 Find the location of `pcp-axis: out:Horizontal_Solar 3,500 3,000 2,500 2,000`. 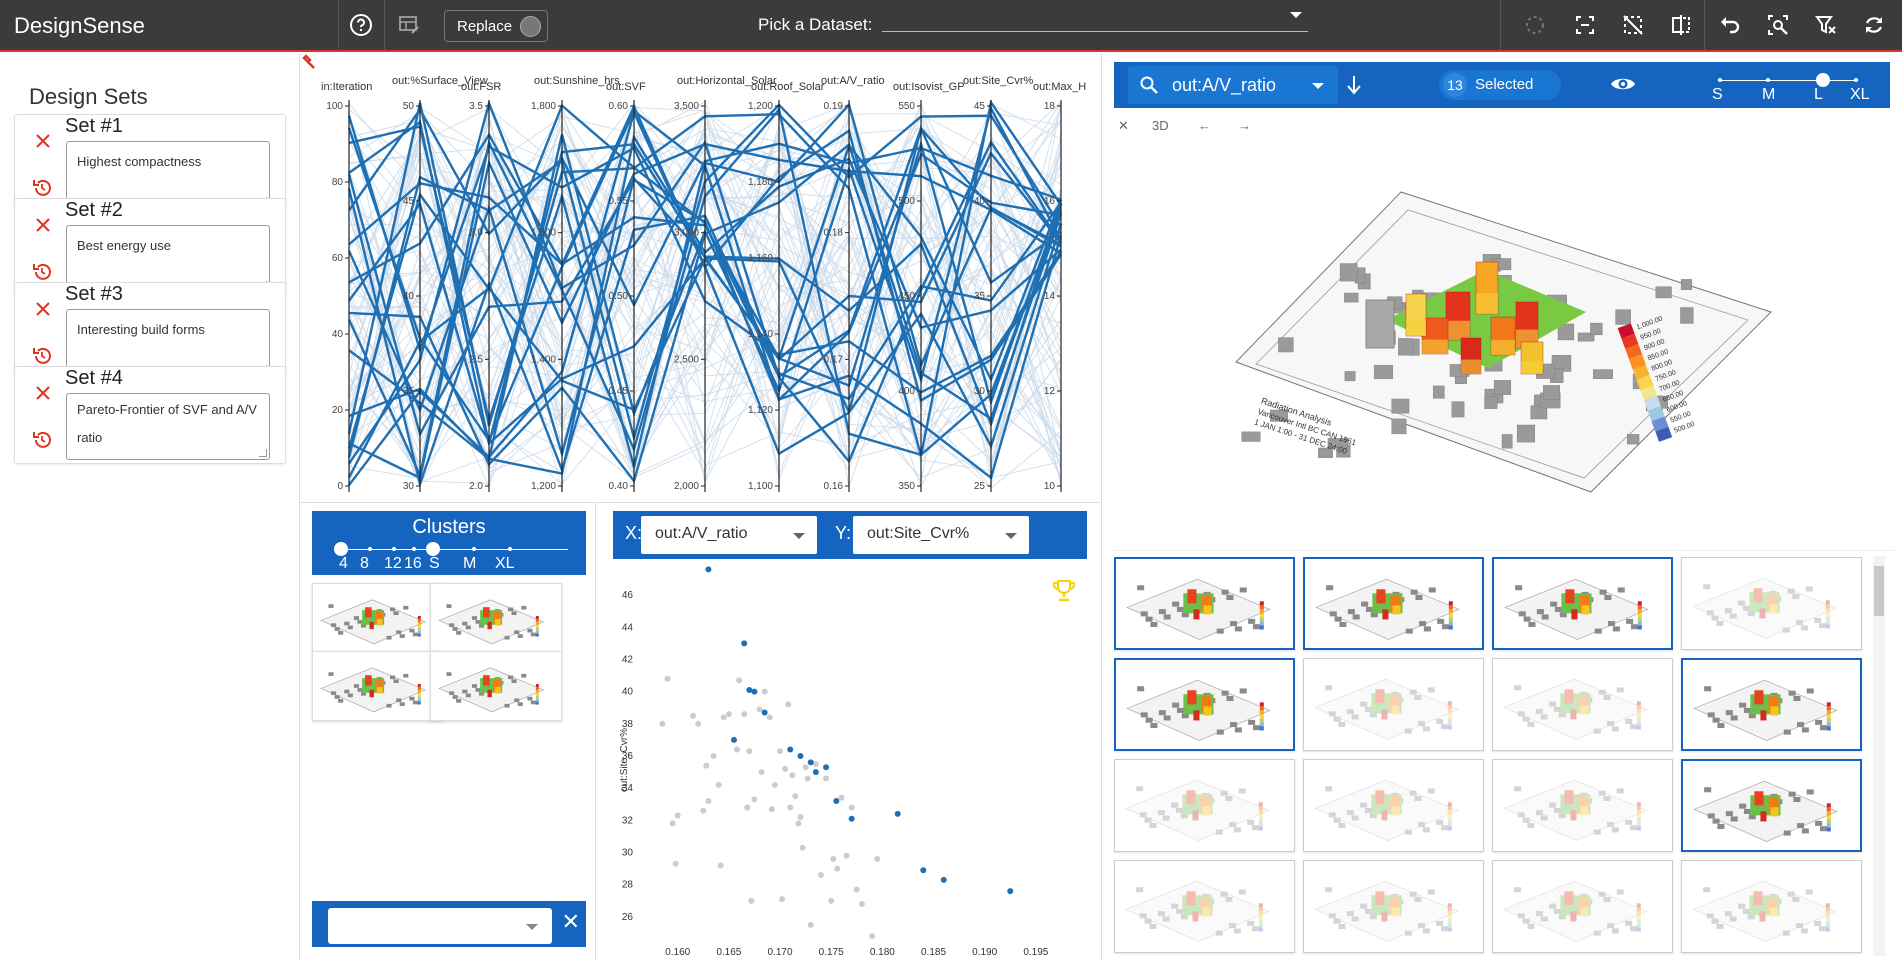

pcp-axis: out:Horizontal_Solar 3,500 3,000 2,500 2,000 is located at coordinates (725, 283).